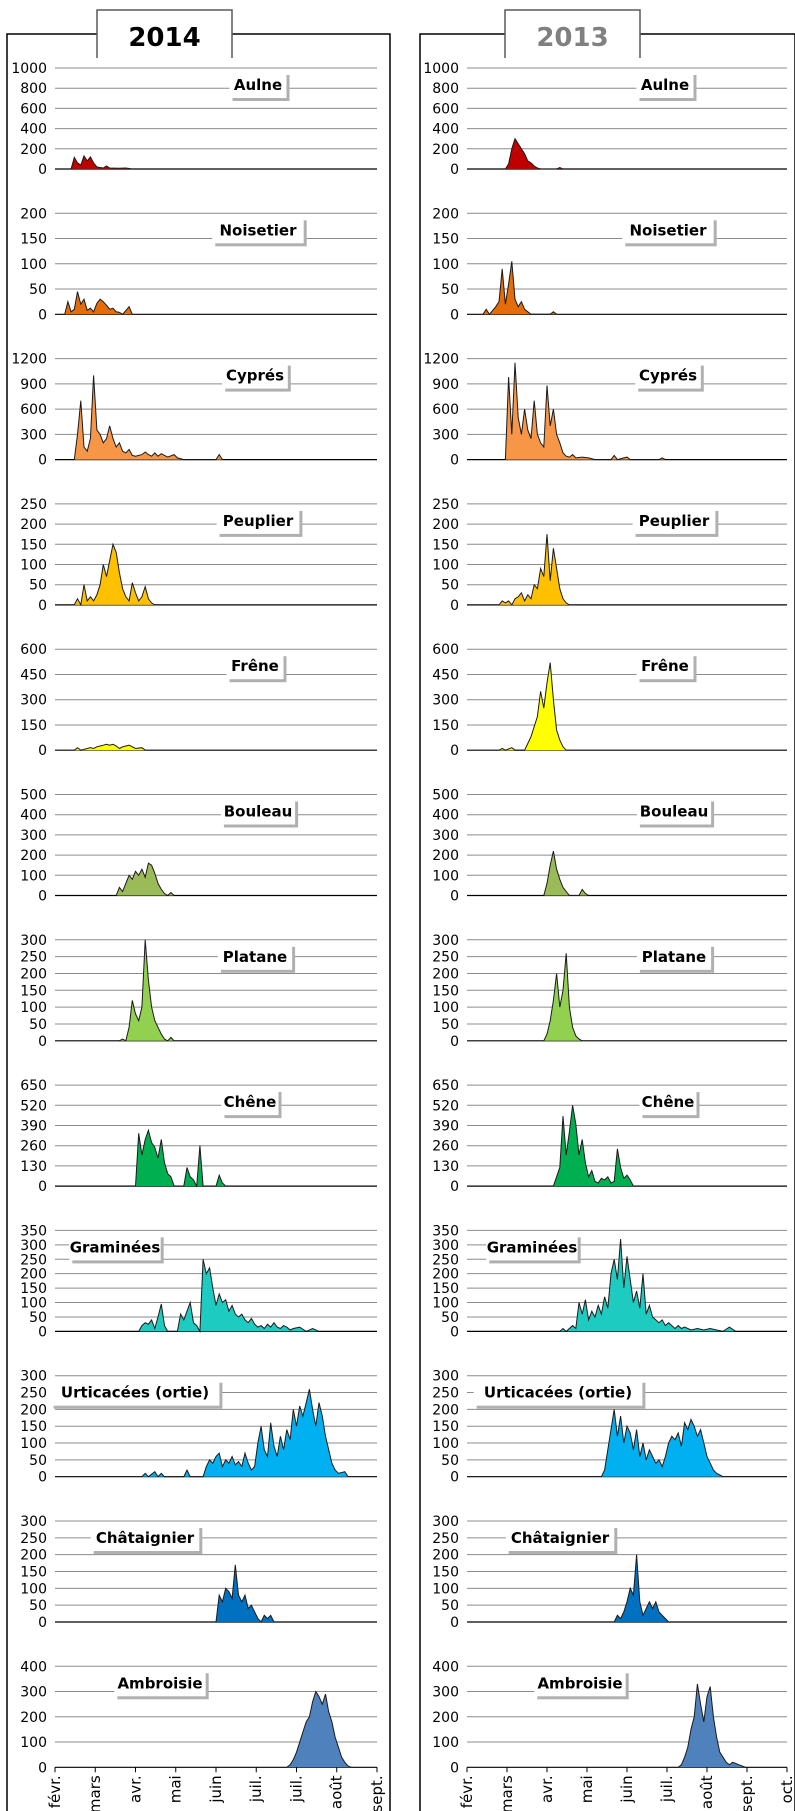 The image size is (795, 1811). Describe the element at coordinates (194, 119) in the screenshot. I see `chart-aulne: 0 200 400 600 800 1000 Aulne` at that location.